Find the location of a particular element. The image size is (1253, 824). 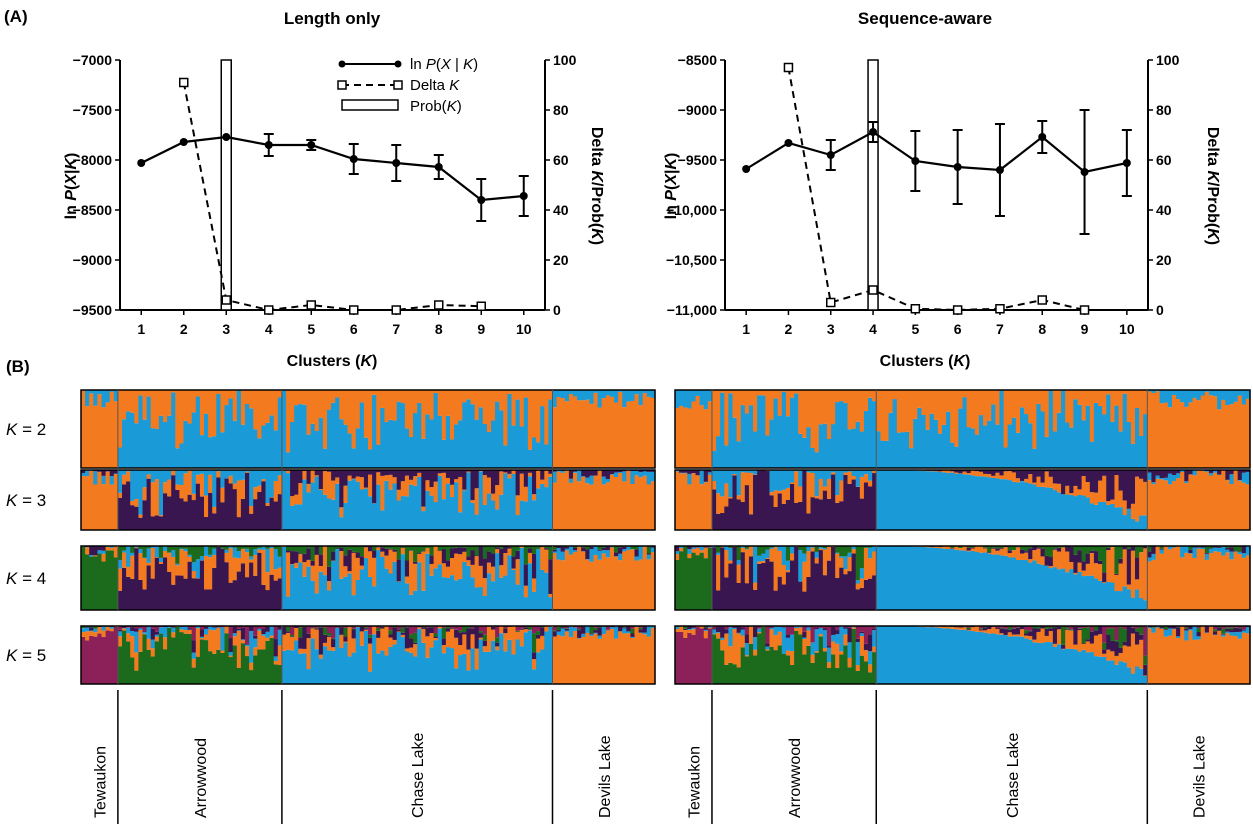

chart-title: Sequence-aware is located at coordinates (925, 18).